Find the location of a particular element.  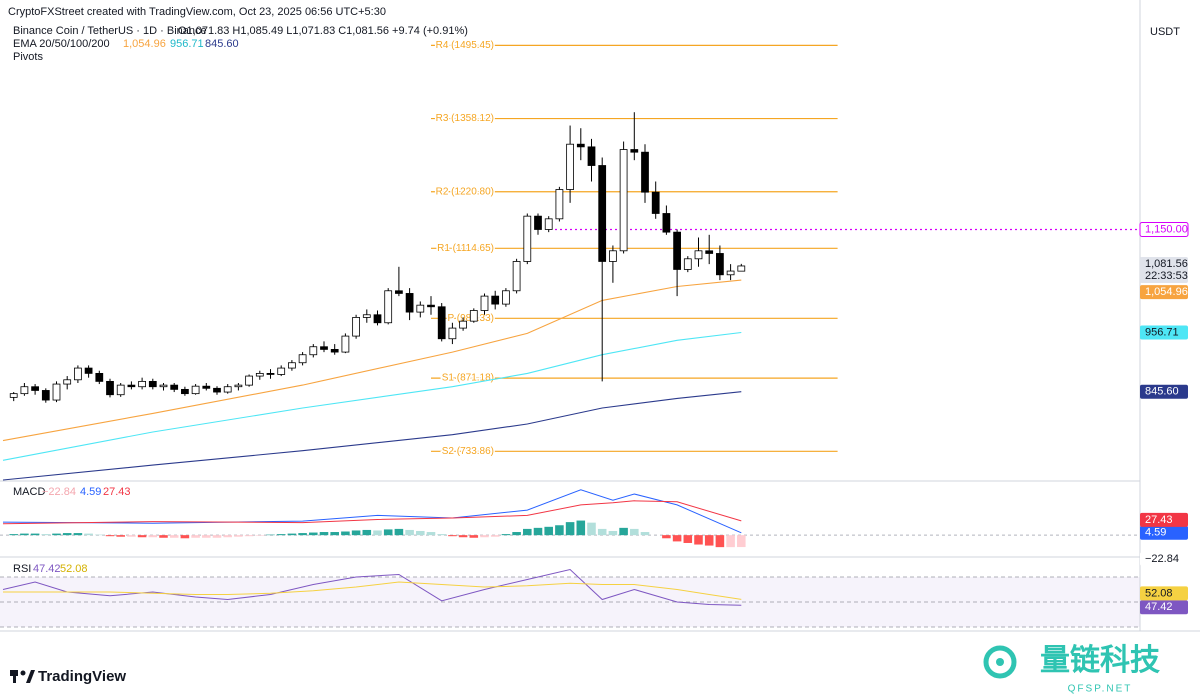

macd-hist-value: −22.84 is located at coordinates (59, 492).